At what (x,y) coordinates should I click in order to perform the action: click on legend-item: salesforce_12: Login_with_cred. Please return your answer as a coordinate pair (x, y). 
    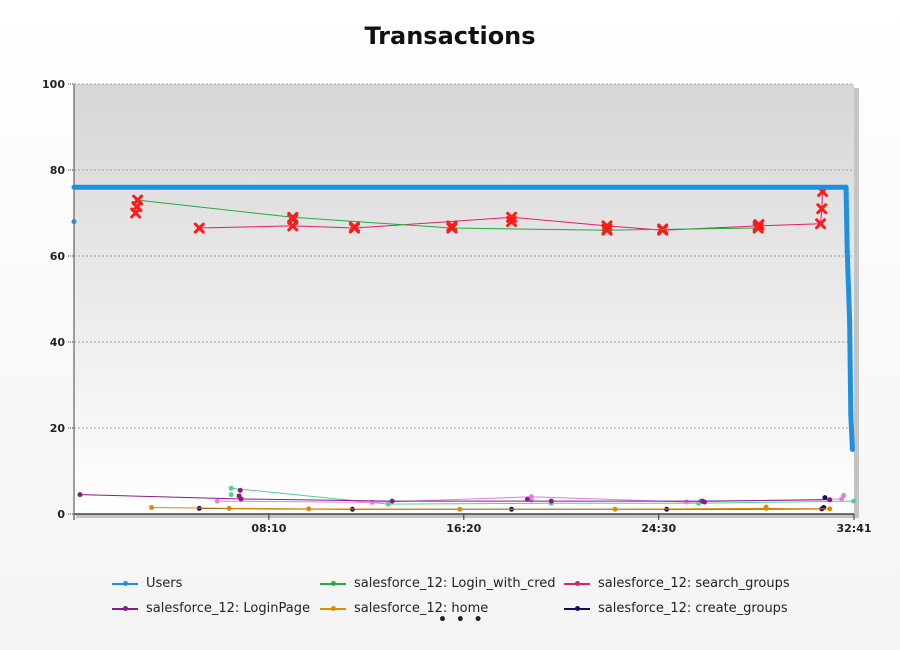
    Looking at the image, I should click on (438, 584).